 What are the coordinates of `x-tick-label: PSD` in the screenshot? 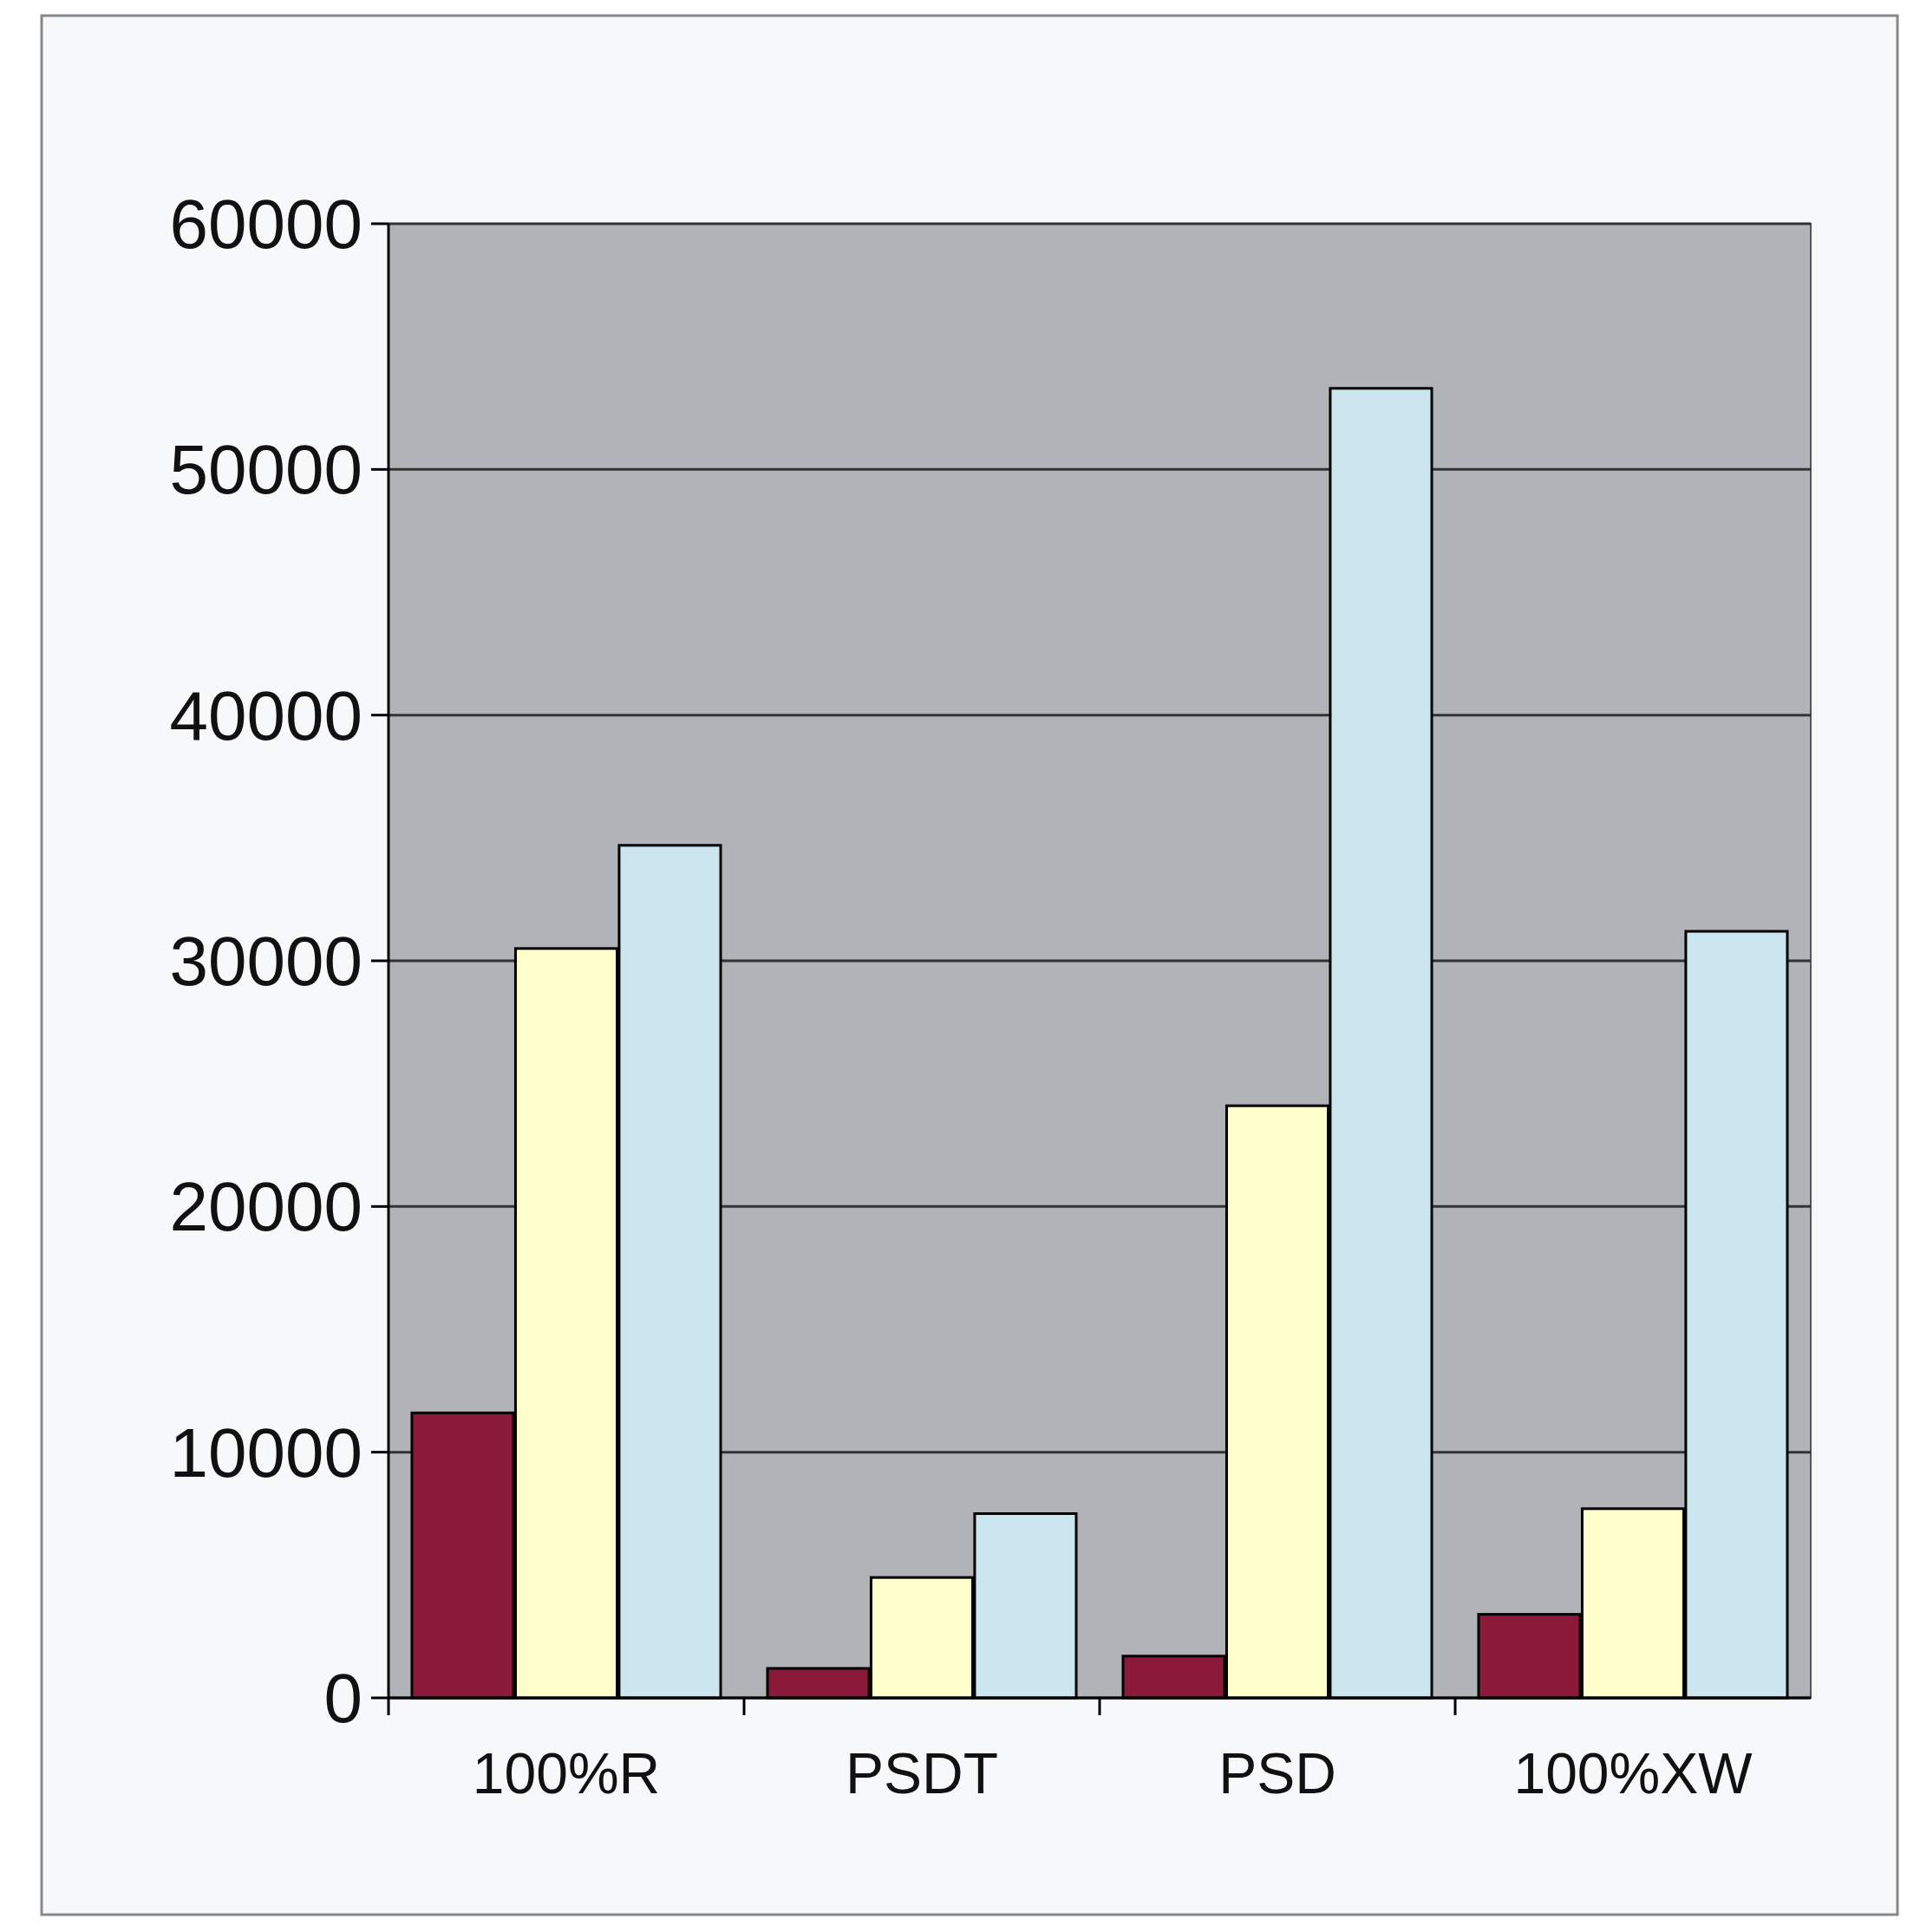 It's located at (1277, 1773).